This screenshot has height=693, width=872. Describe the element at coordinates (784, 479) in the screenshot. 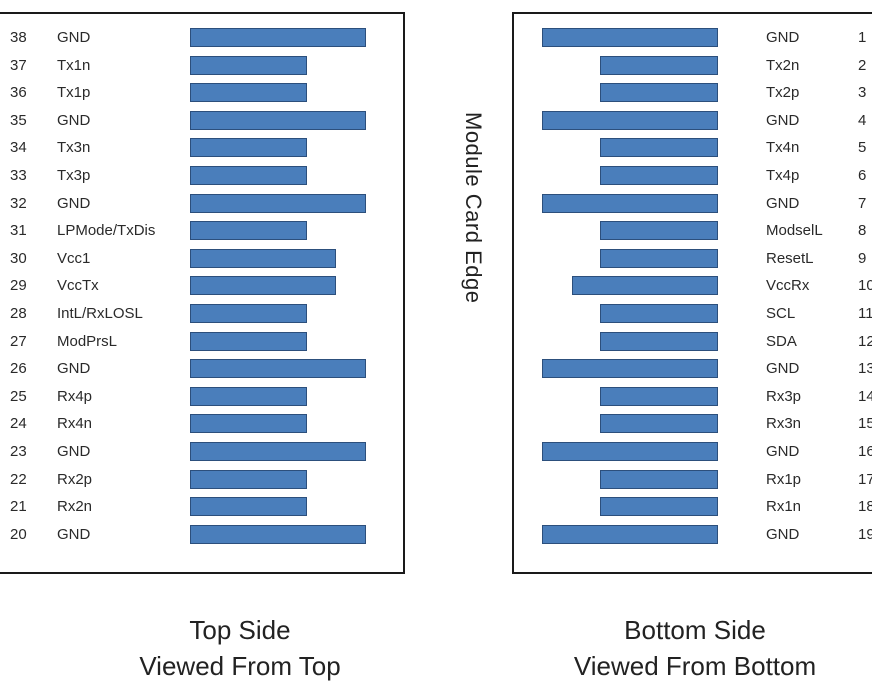

I see `signal-name: Rx1p` at that location.